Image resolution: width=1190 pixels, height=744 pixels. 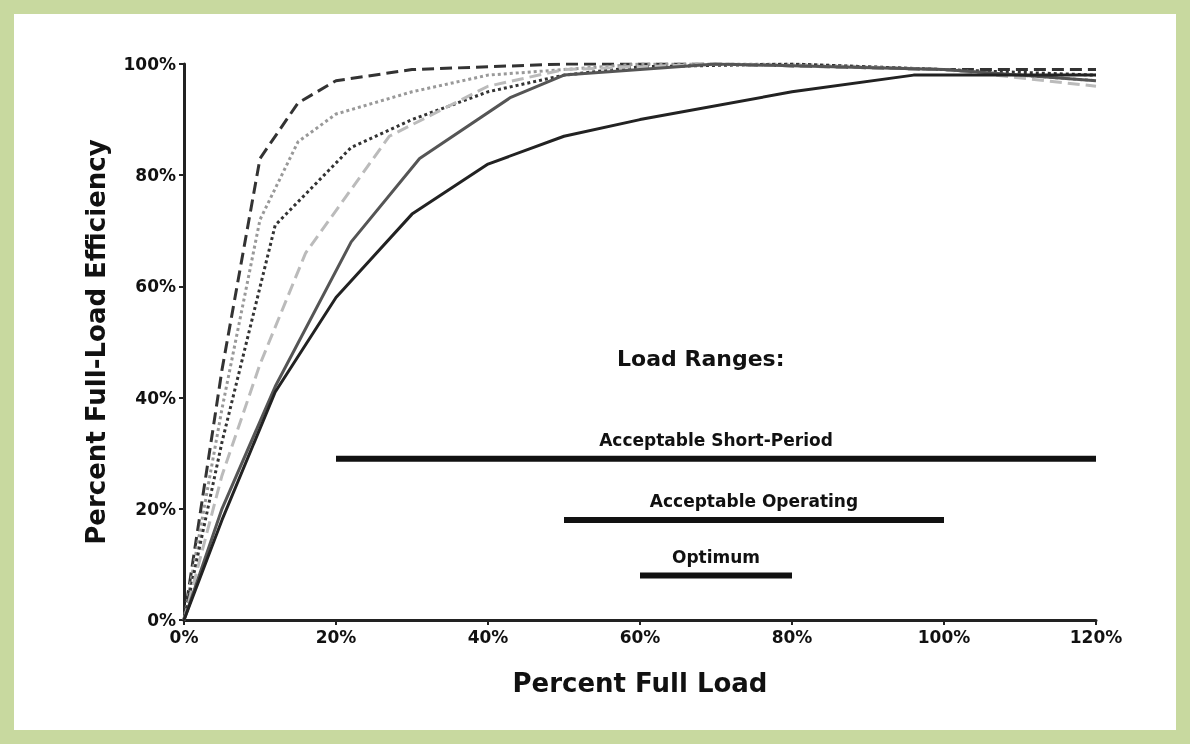 I want to click on y-tick-label: 20%, so click(x=155, y=508).